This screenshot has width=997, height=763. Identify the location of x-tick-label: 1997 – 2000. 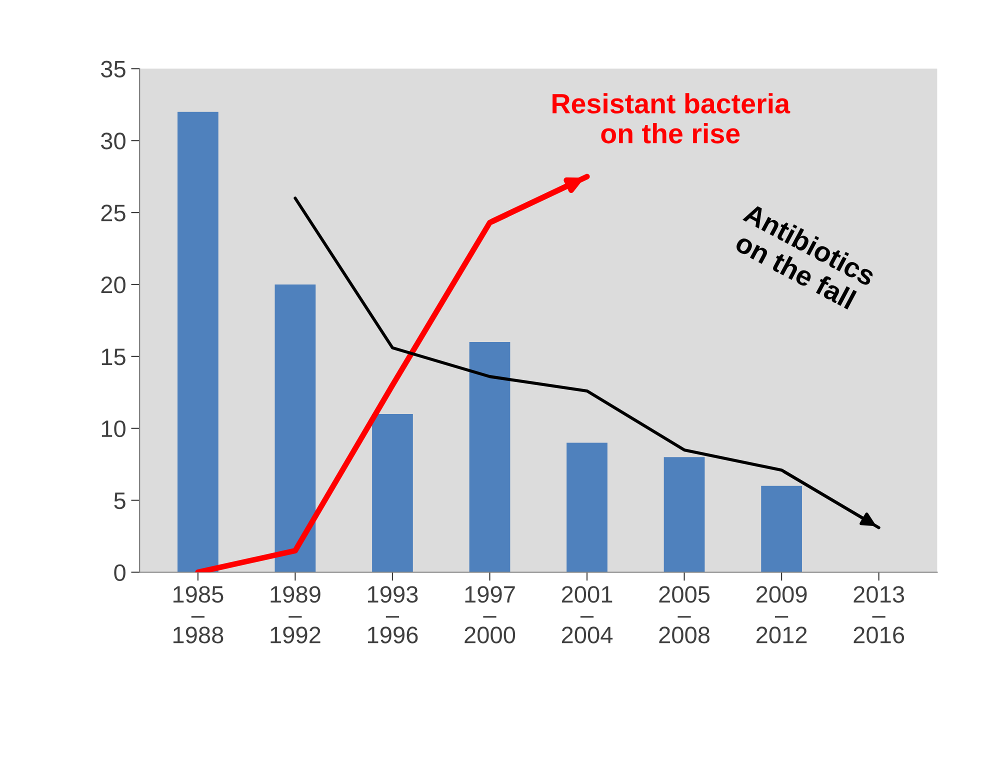
(490, 615).